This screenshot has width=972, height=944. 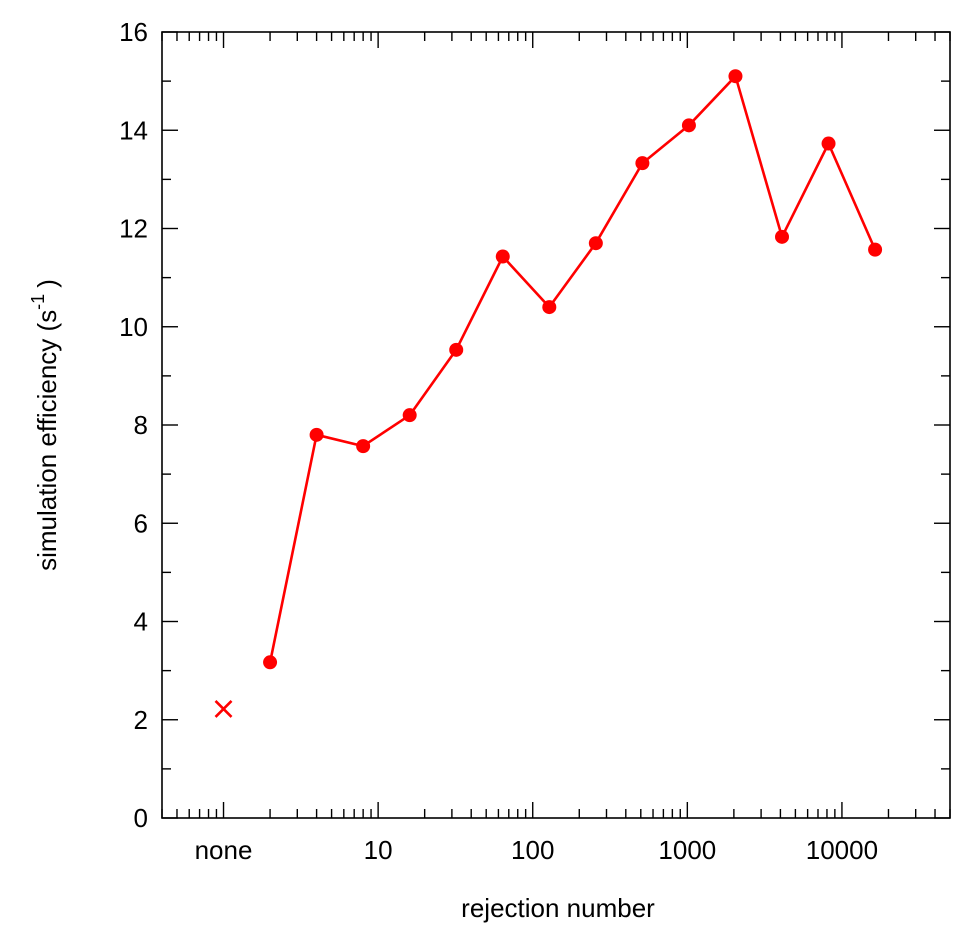 I want to click on y-tick-label: 4, so click(x=141, y=622).